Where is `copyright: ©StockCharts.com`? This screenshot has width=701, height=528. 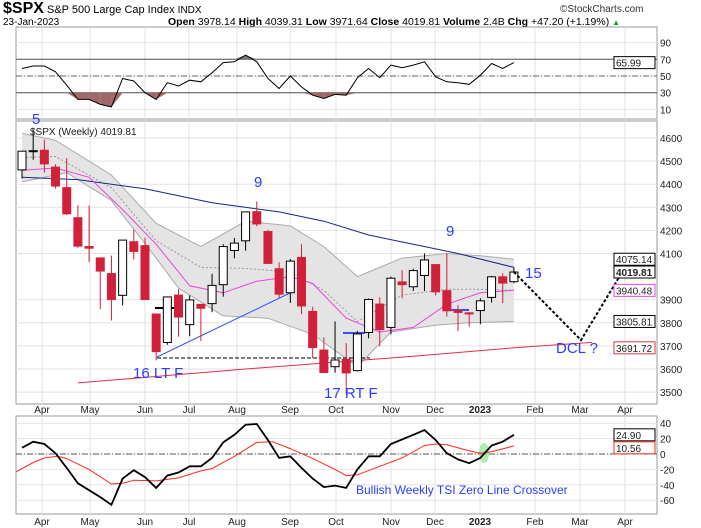 copyright: ©StockCharts.com is located at coordinates (602, 9).